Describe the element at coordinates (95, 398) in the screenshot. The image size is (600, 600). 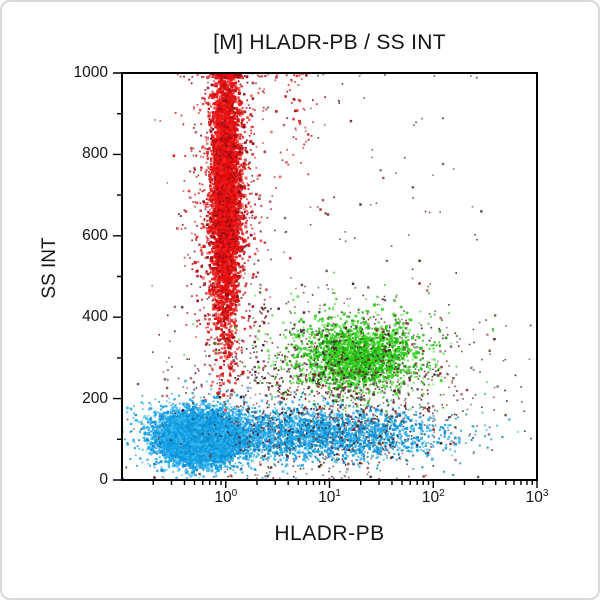
I see `y-tick-label: 200` at that location.